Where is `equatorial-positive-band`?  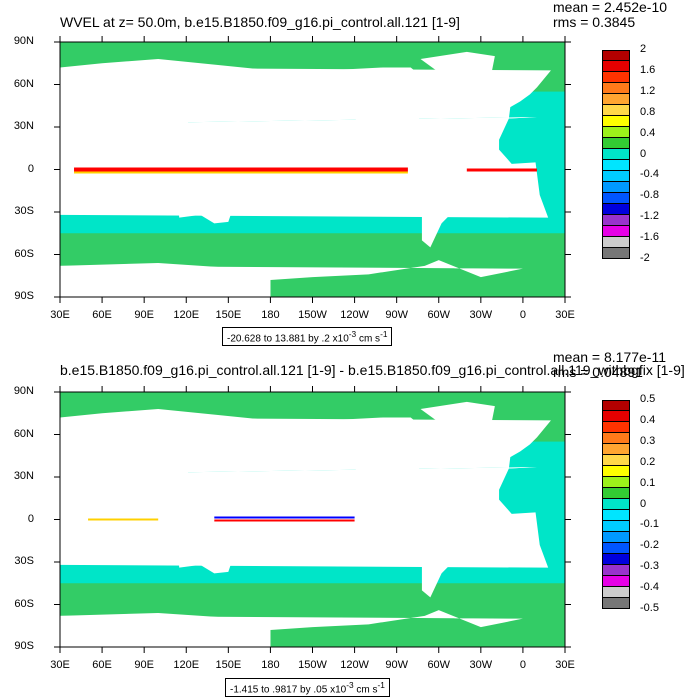
equatorial-positive-band is located at coordinates (284, 520).